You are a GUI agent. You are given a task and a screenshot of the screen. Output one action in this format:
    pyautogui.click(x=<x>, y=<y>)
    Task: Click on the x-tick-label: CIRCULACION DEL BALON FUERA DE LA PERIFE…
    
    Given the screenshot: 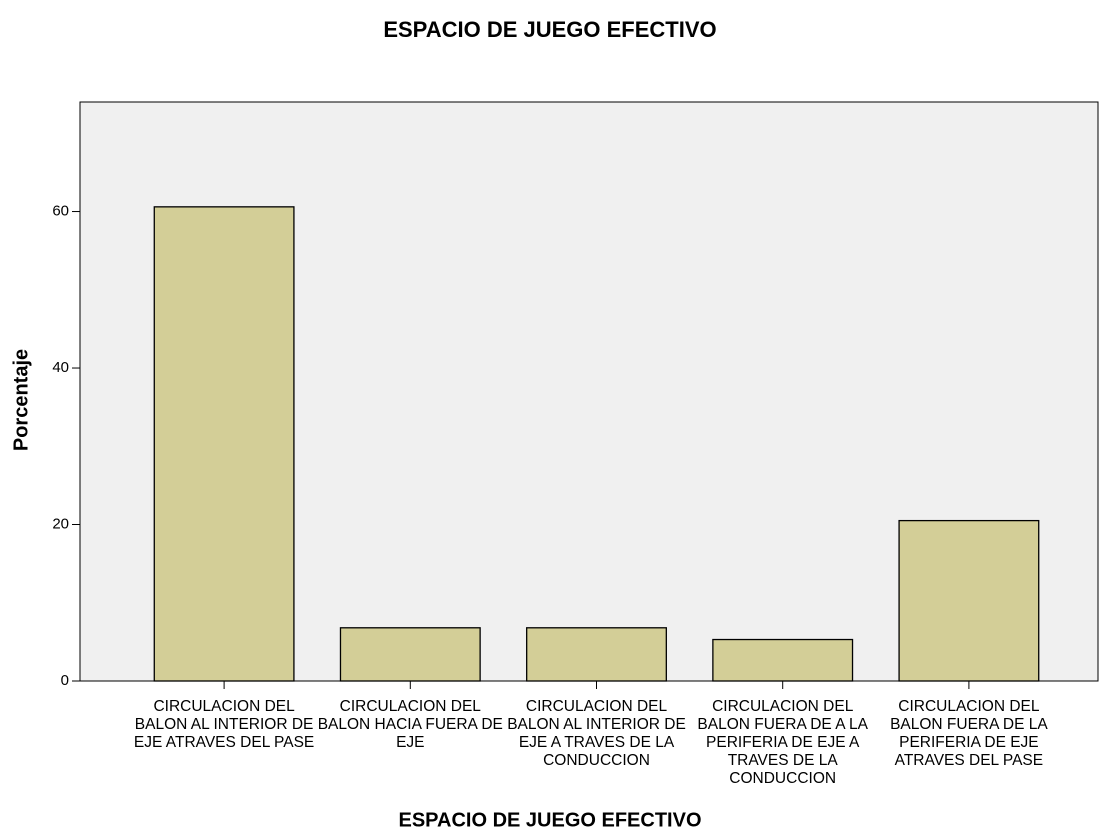 What is the action you would take?
    pyautogui.click(x=969, y=733)
    